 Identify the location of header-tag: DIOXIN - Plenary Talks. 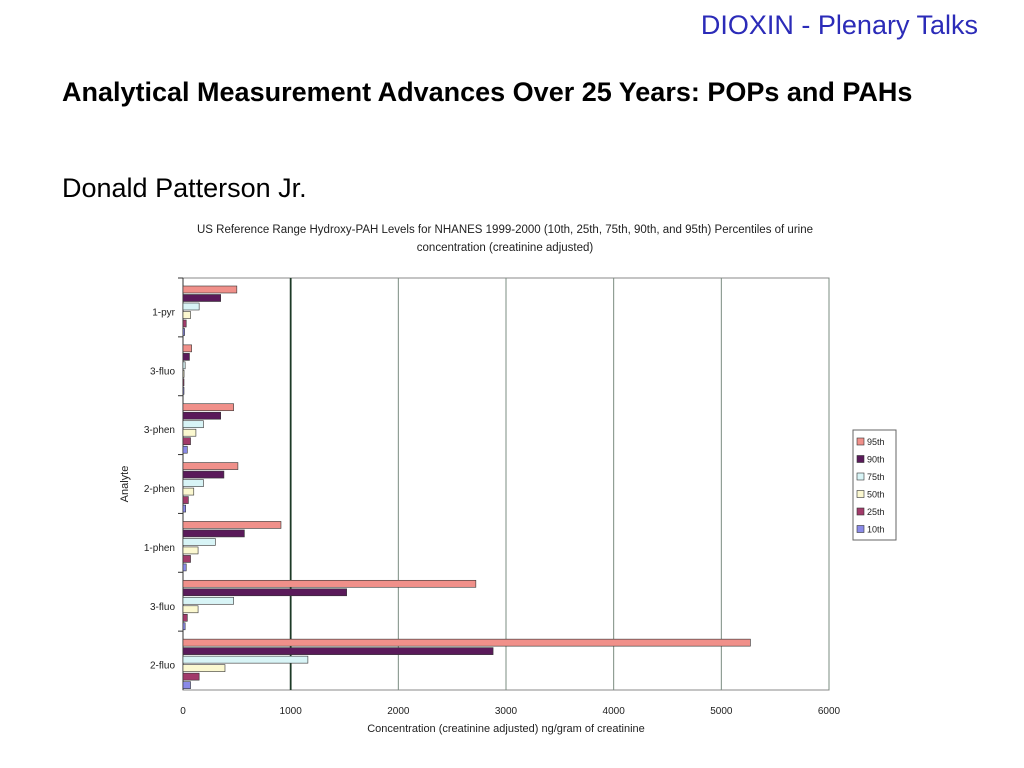
(839, 25).